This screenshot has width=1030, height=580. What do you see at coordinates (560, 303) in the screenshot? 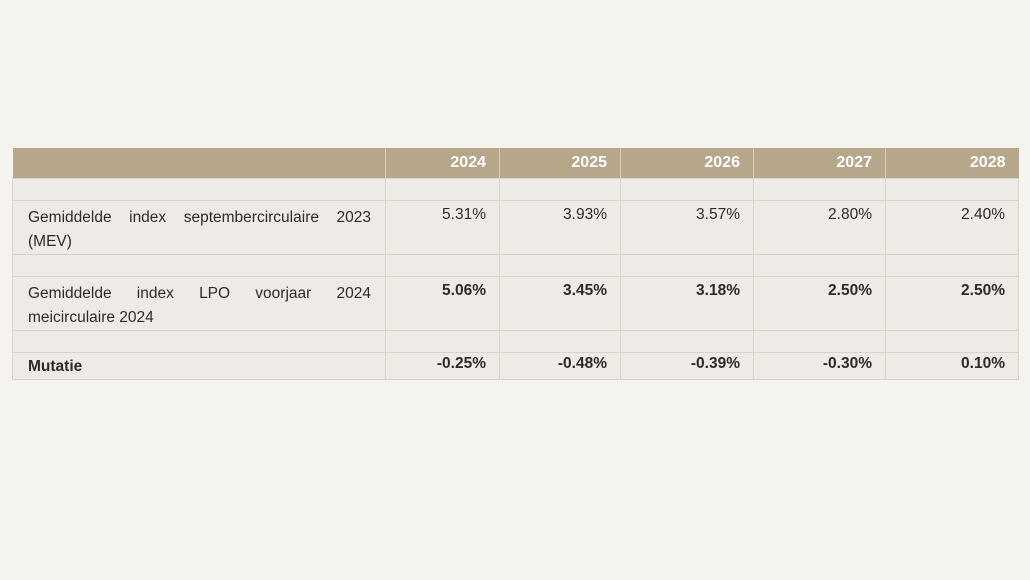
I see `value-cell-2025: 3.45%` at bounding box center [560, 303].